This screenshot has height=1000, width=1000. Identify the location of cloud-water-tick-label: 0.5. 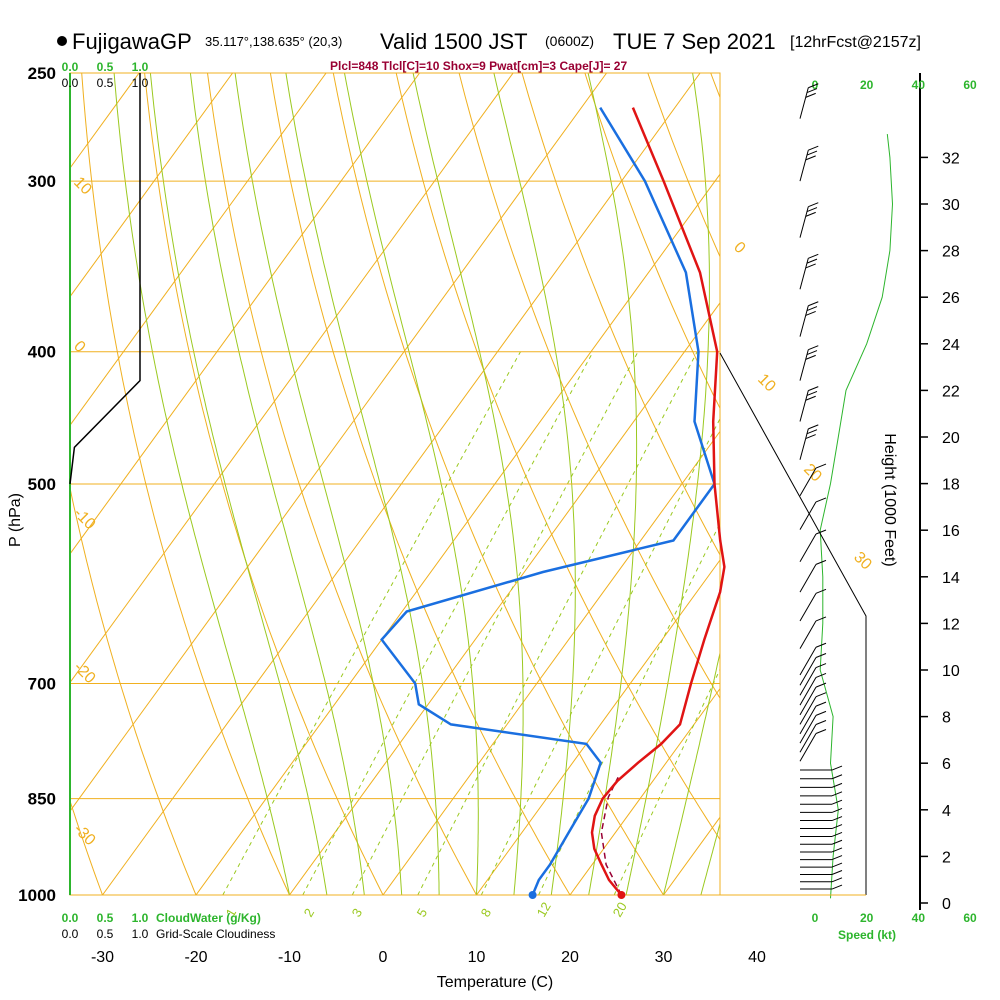
(105, 918).